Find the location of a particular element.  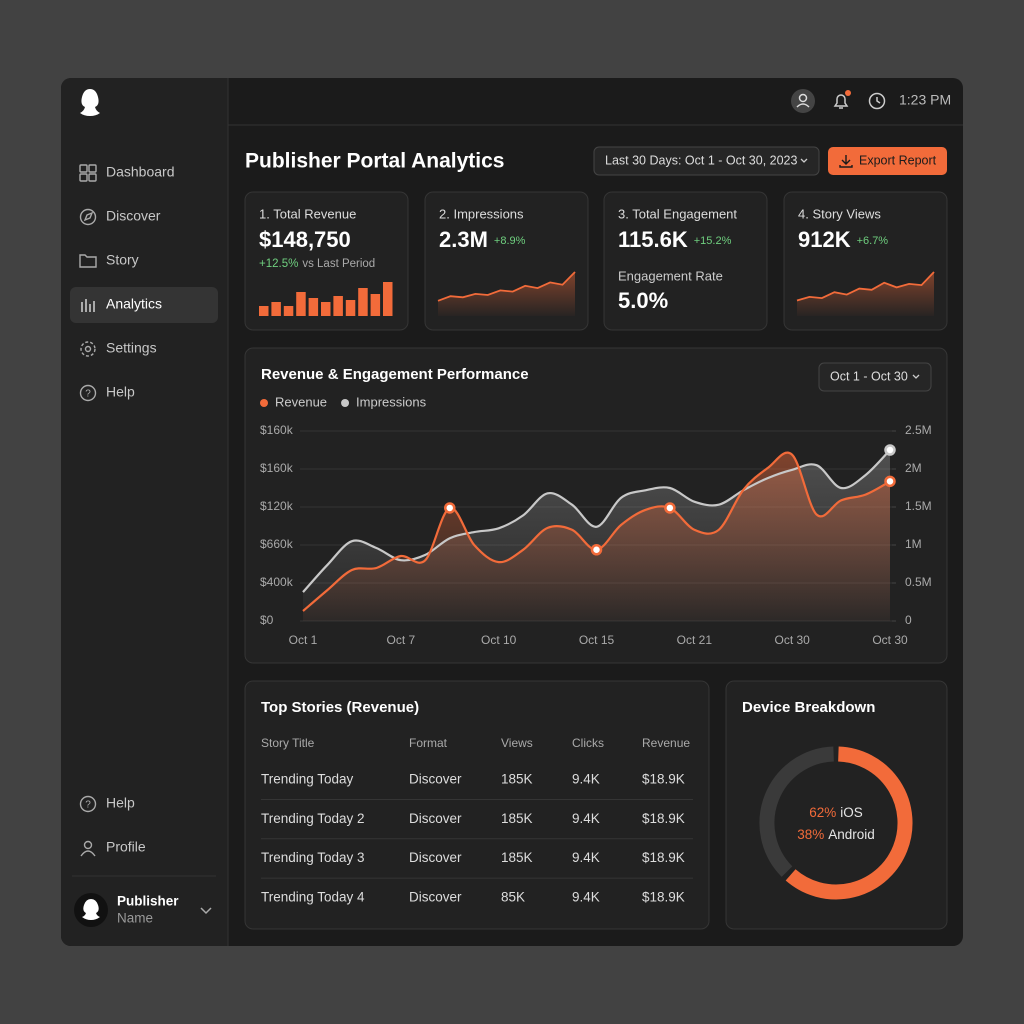

kpi-value: 912K +6.7% is located at coordinates (843, 239).